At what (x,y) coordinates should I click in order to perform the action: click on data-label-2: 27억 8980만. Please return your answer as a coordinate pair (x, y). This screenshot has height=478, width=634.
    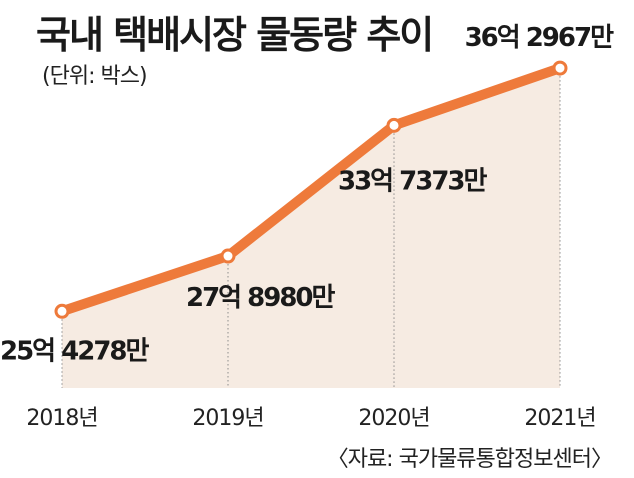
    Looking at the image, I should click on (261, 298).